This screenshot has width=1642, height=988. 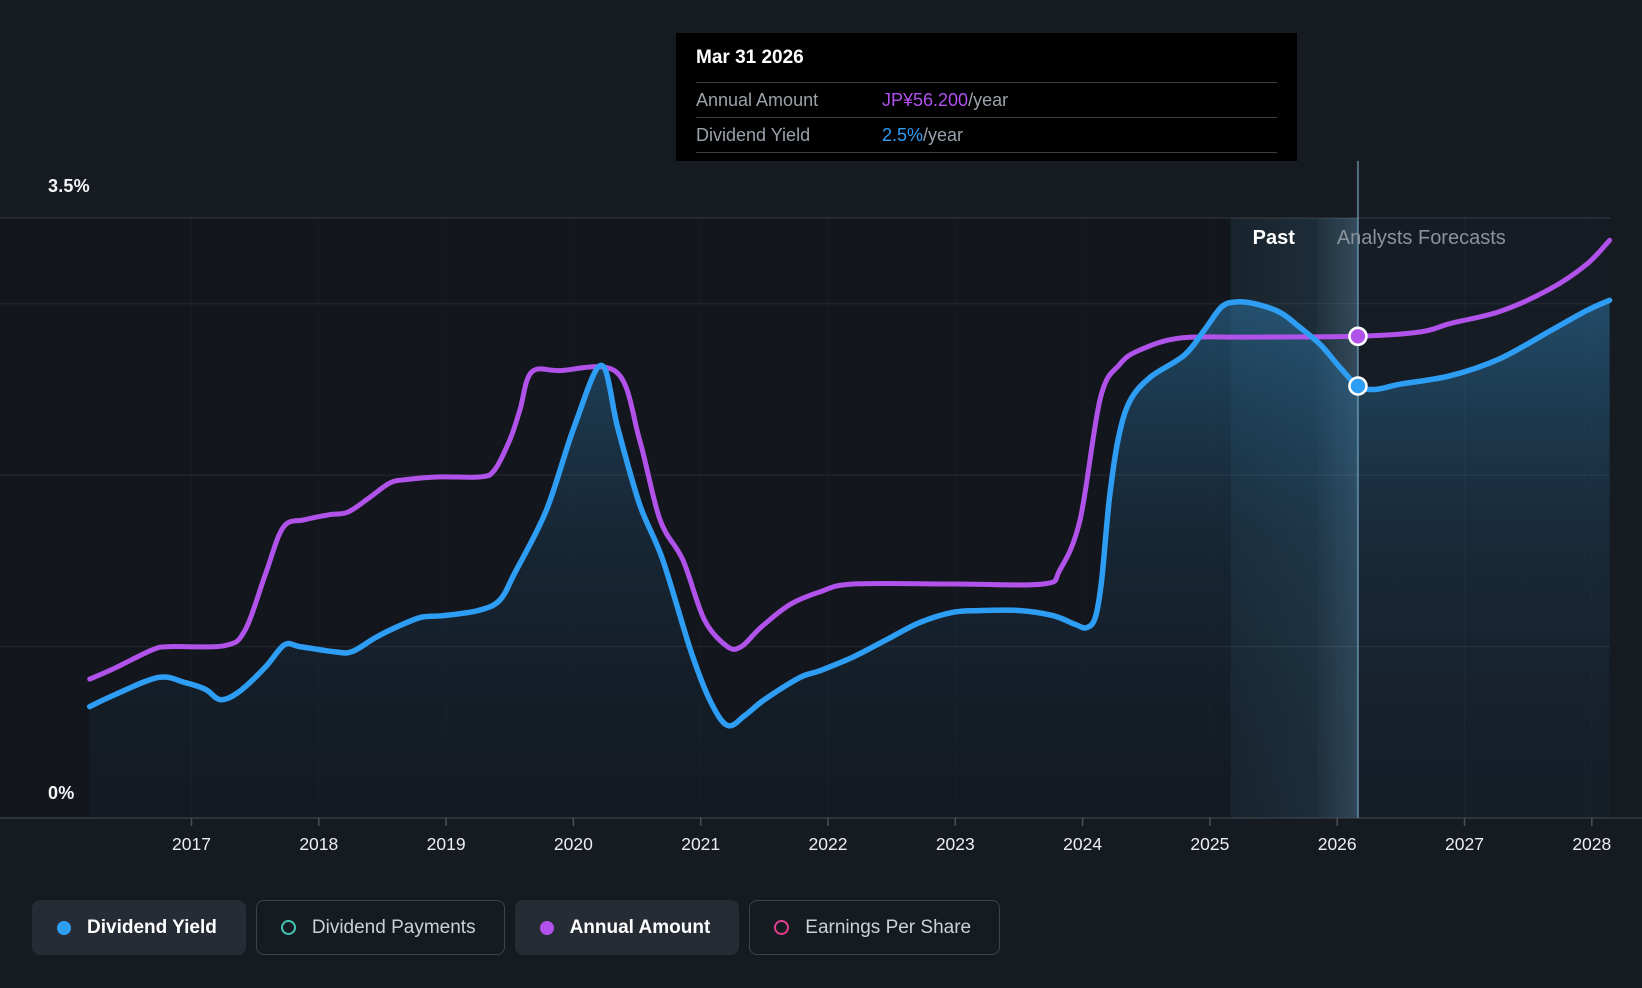 I want to click on tooltip-row-value: 2.5%, so click(x=903, y=134).